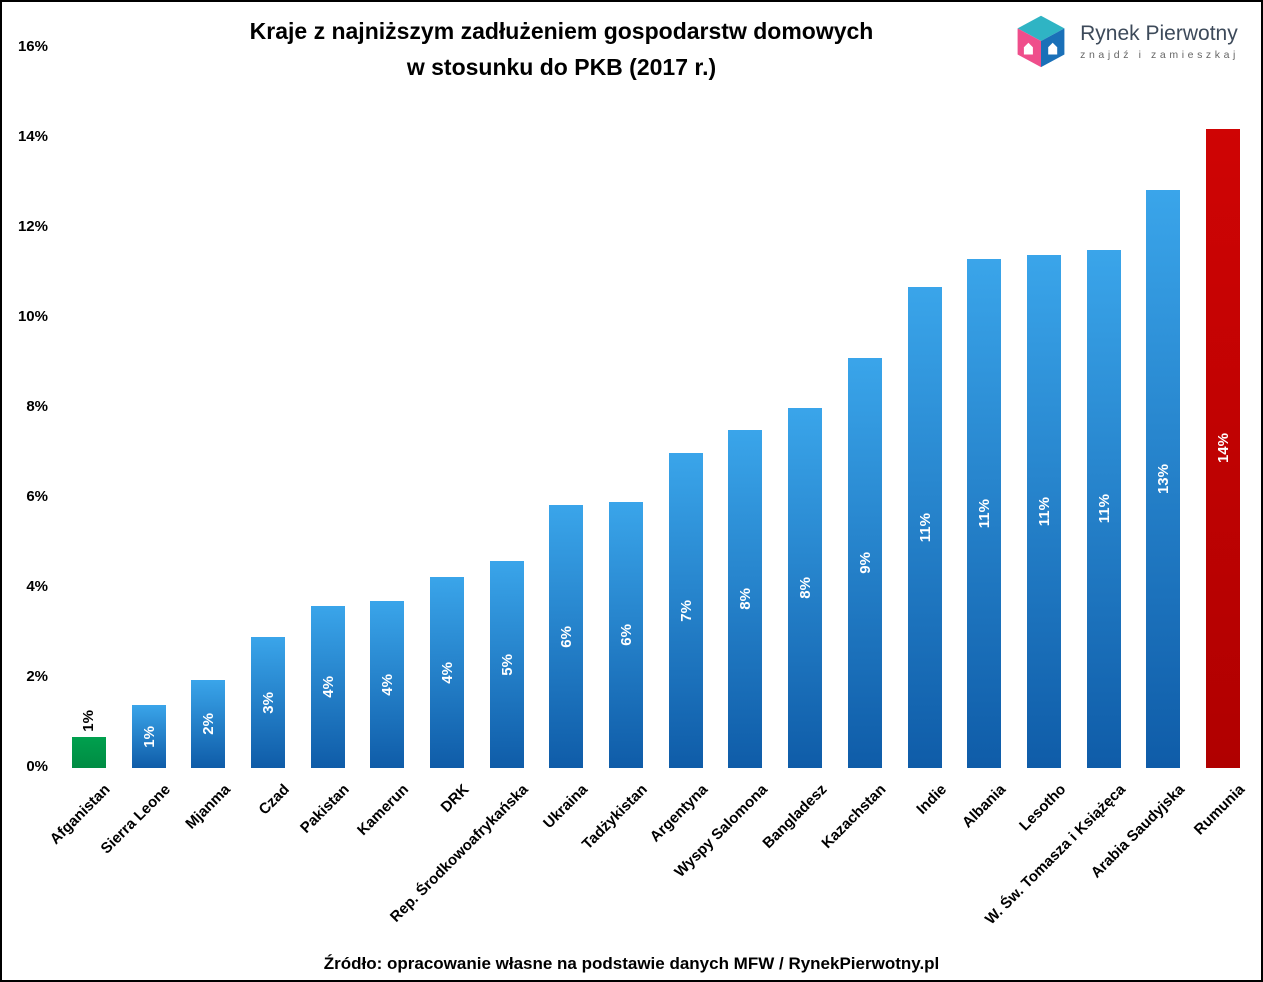 This screenshot has width=1263, height=982. I want to click on bar: 5%, so click(507, 664).